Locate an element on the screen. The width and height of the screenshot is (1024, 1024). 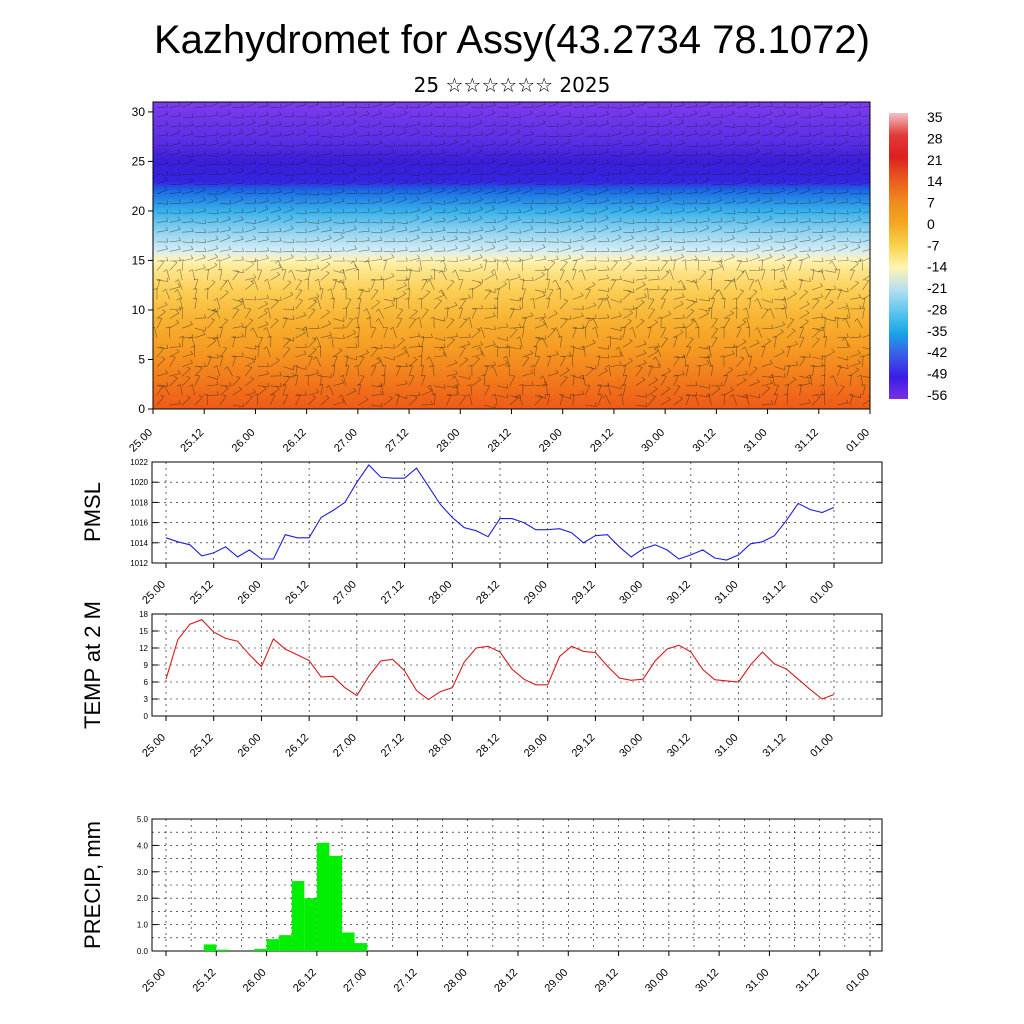
precip-time-label: 27.12 is located at coordinates (406, 981).